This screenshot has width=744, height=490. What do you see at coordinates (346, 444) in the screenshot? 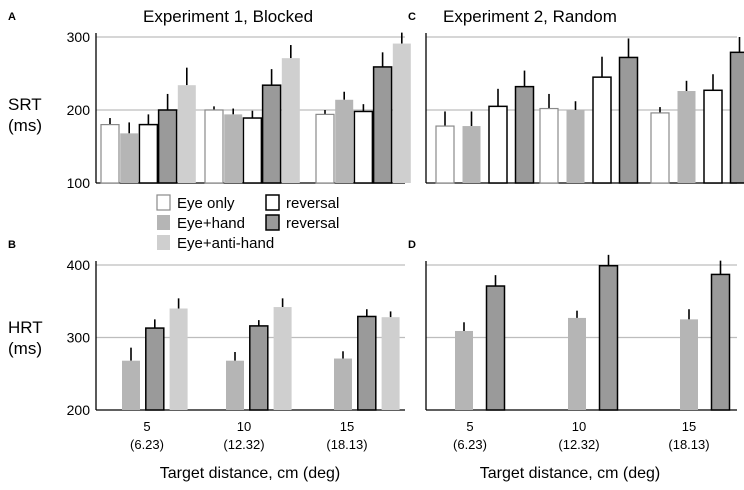
I see `panel-b-xtick-sub-15: (18.13)` at bounding box center [346, 444].